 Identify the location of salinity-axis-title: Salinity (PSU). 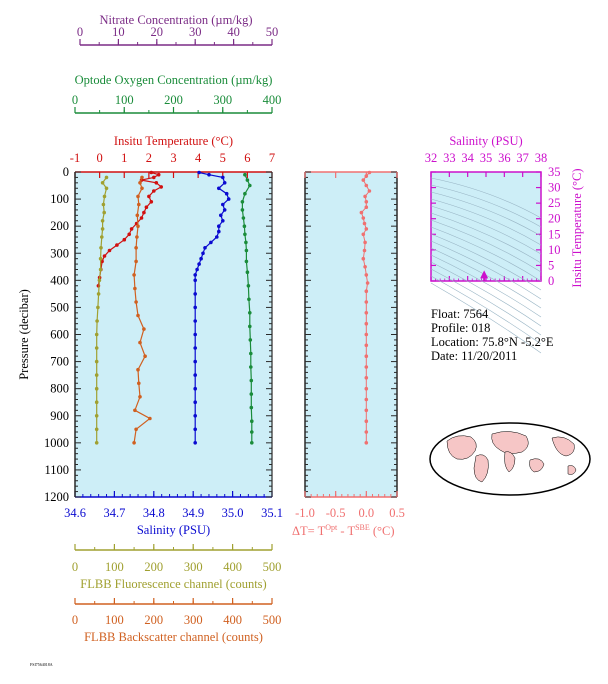
(173, 530).